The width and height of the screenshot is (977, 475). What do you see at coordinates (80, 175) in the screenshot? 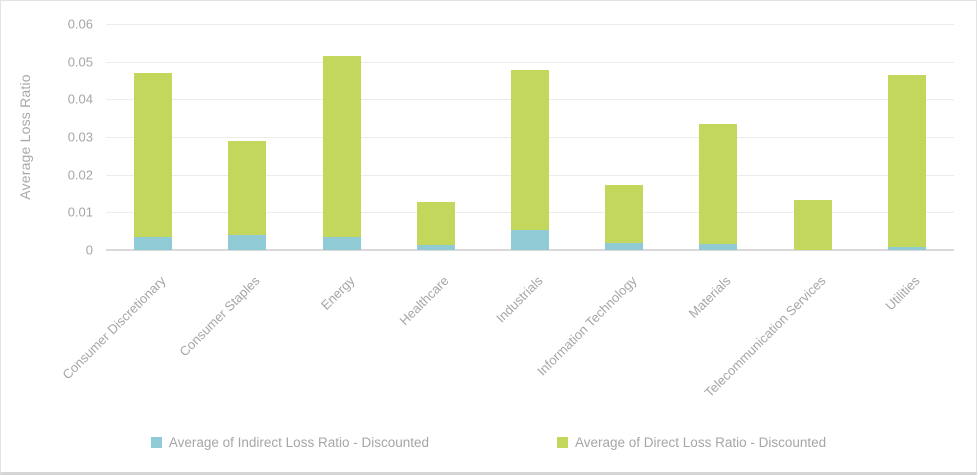
I see `y-tick-label: 0.02` at bounding box center [80, 175].